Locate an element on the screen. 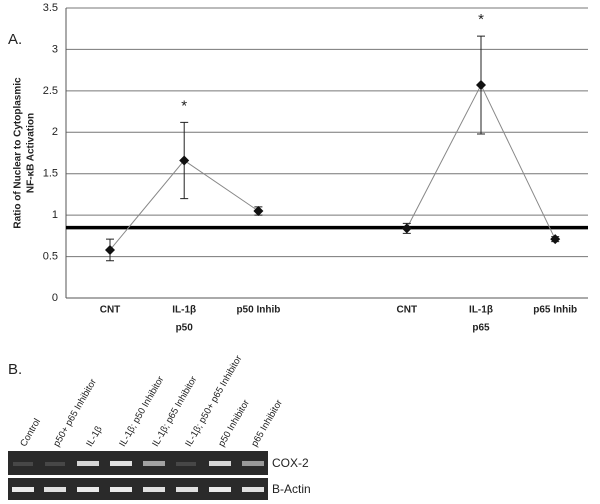 The width and height of the screenshot is (600, 504). y-tick-label: 3.5 is located at coordinates (50, 8).